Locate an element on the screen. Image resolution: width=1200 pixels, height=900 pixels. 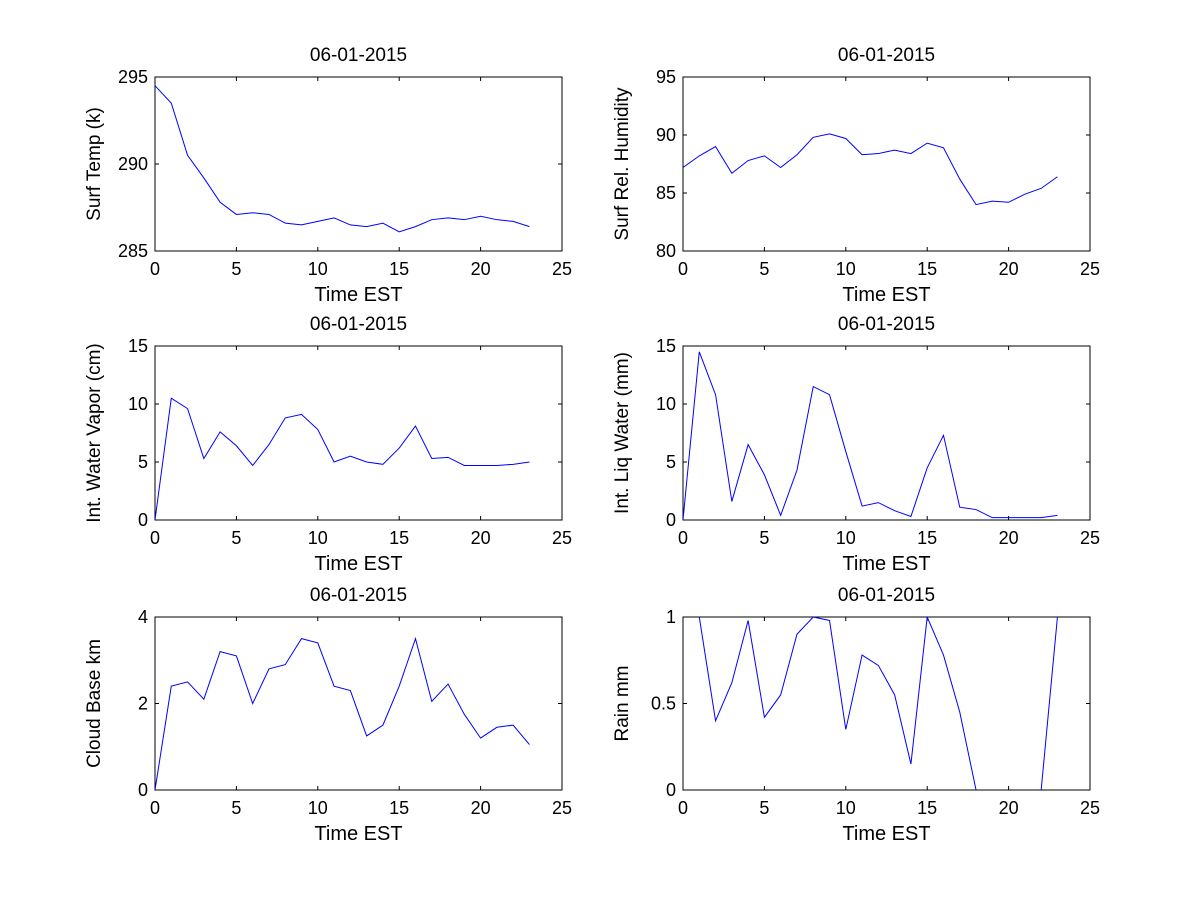
y-axis-label: Surf Temp (k) is located at coordinates (94, 164).